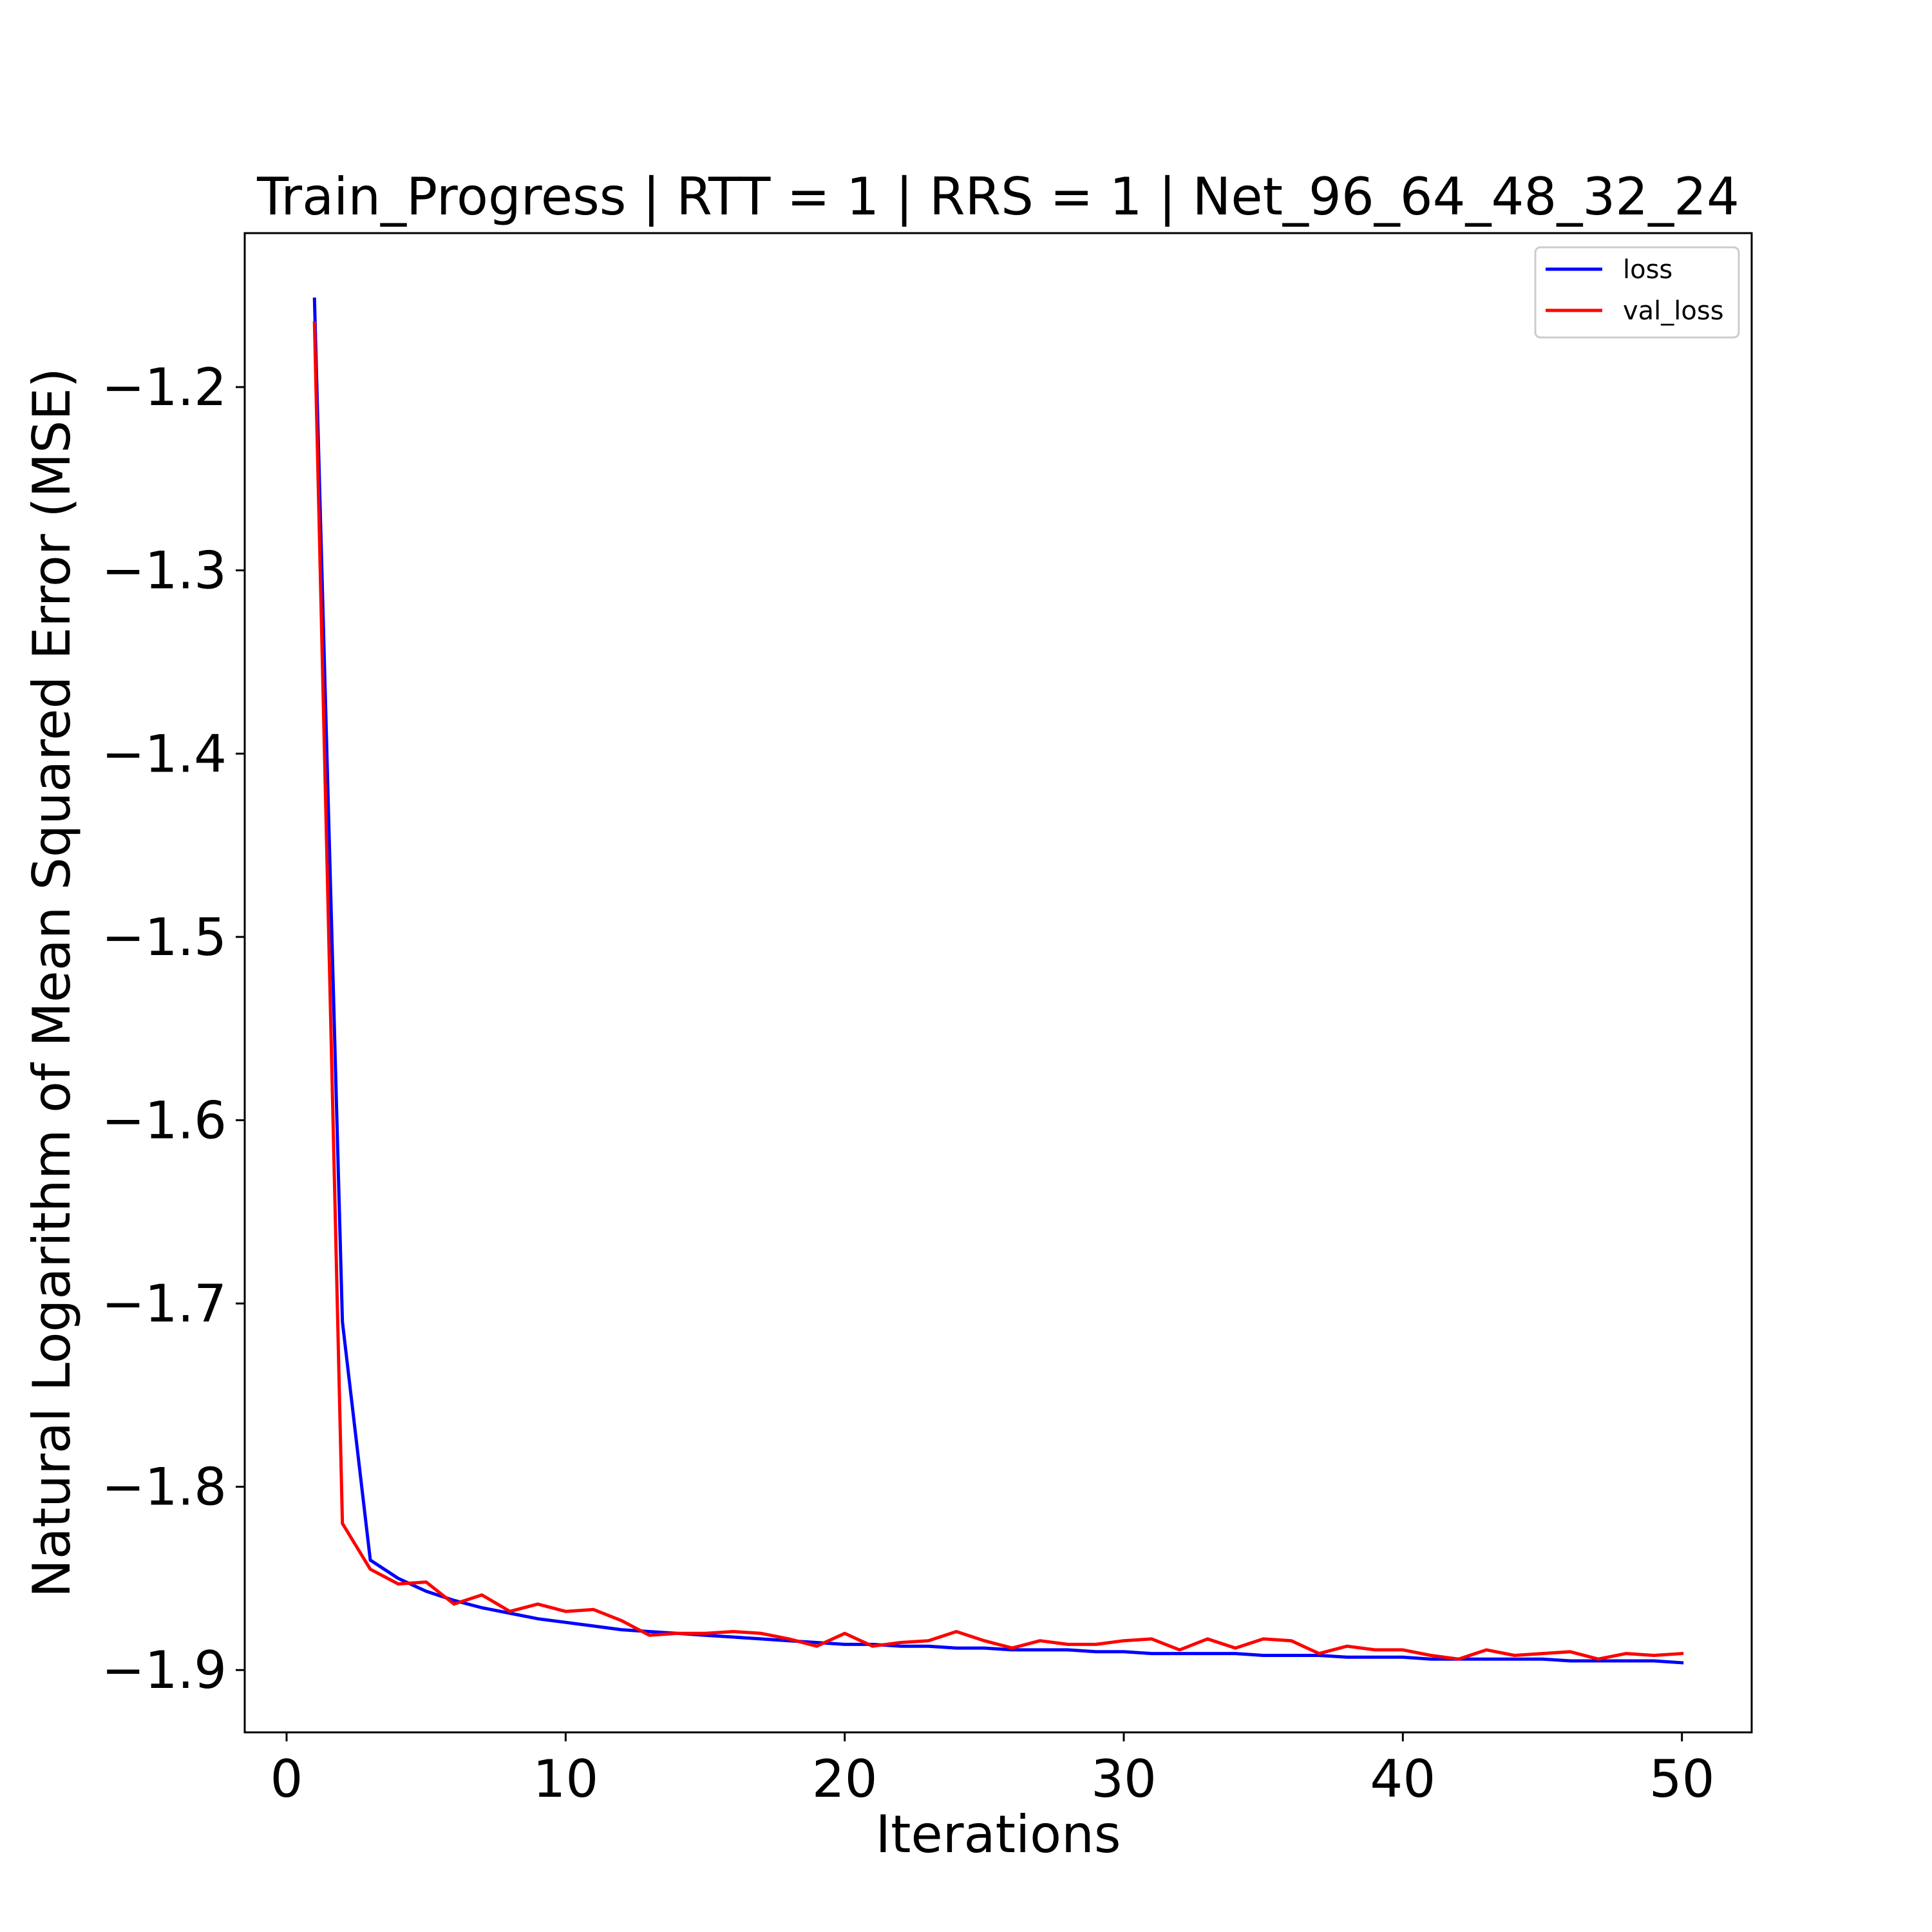  Describe the element at coordinates (1647, 270) in the screenshot. I see `legend-label-loss: loss` at that location.